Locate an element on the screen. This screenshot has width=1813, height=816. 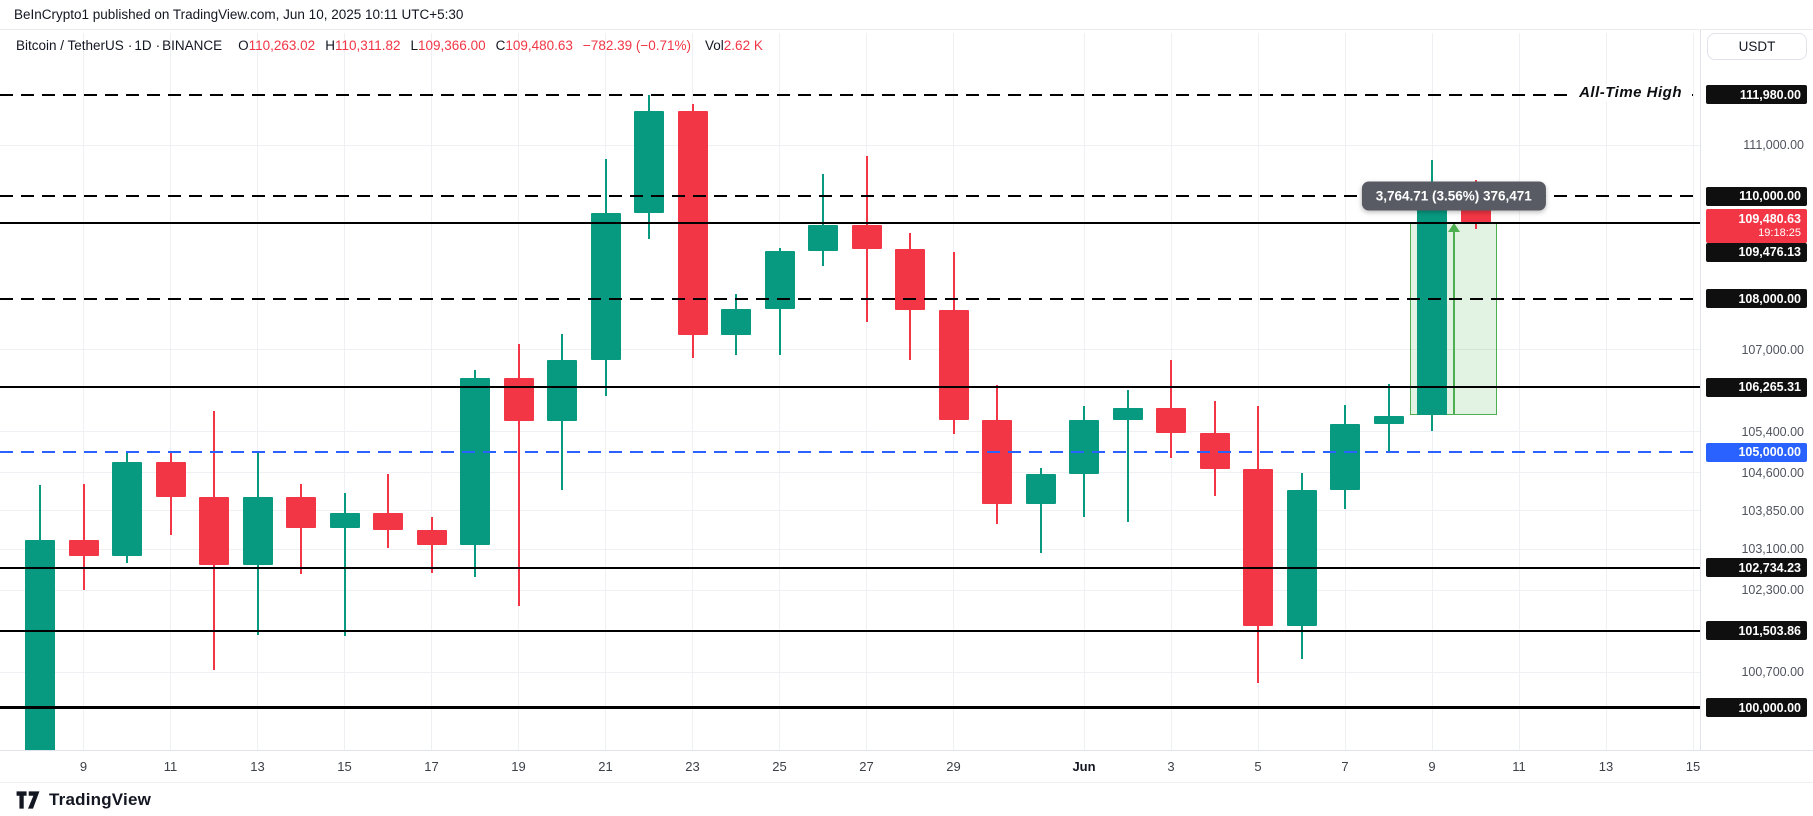
last-price-badge: 109,480.63 19:18:25 is located at coordinates (1756, 225).